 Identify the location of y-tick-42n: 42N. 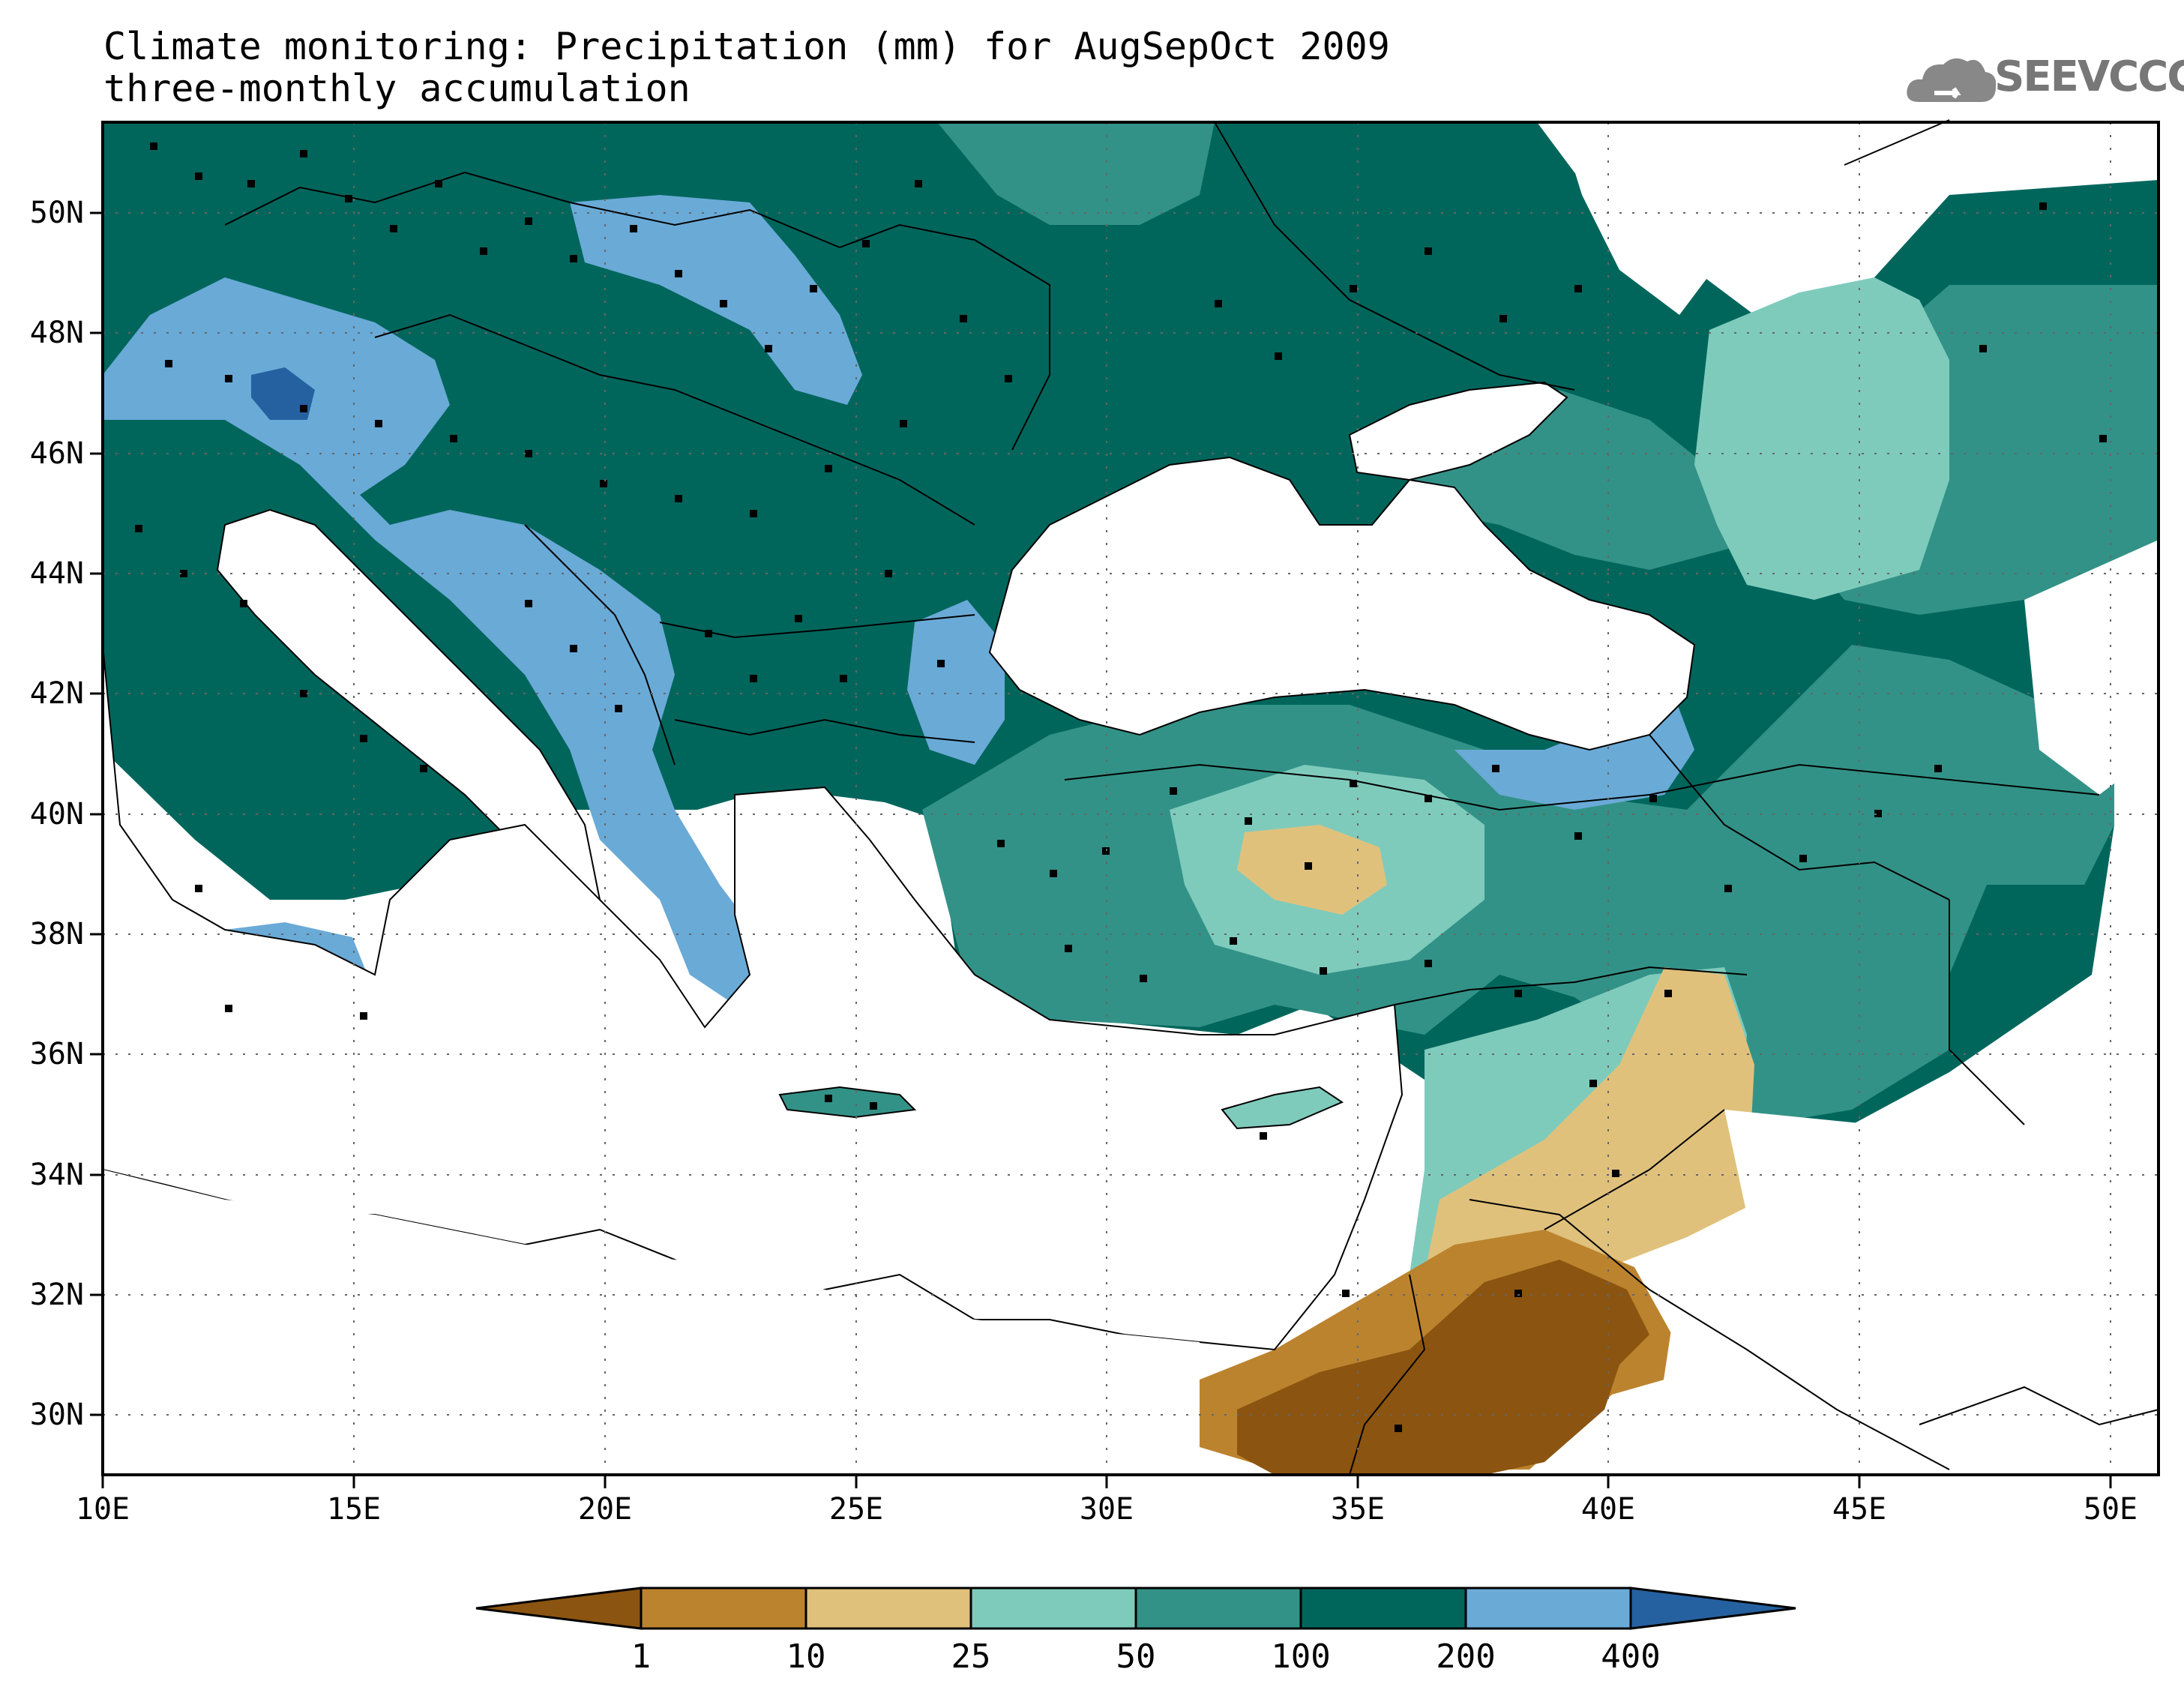
(57, 693).